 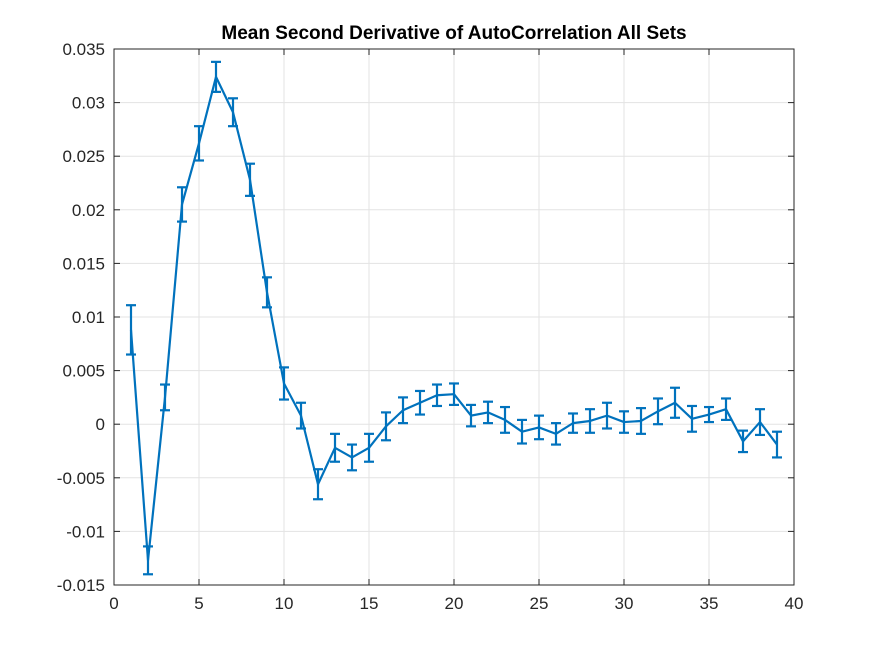 I want to click on x-tick-label: 20, so click(x=454, y=603).